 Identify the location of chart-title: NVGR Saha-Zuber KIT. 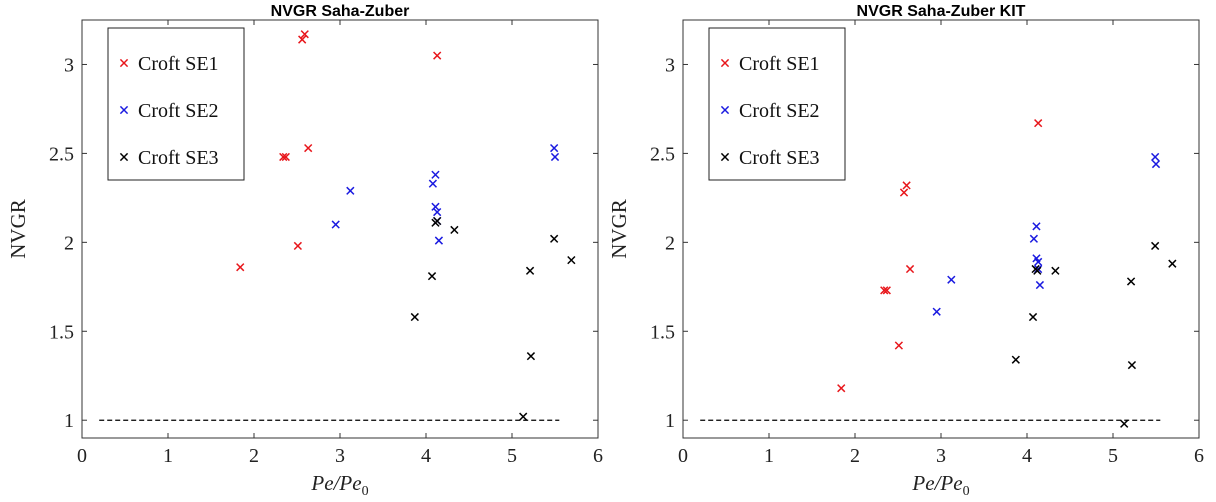
(941, 11).